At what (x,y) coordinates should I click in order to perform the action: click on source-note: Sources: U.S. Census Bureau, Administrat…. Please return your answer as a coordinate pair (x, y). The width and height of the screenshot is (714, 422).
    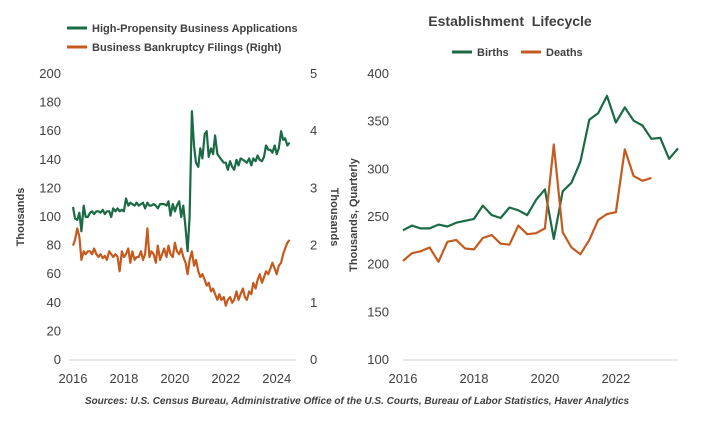
    Looking at the image, I should click on (357, 401).